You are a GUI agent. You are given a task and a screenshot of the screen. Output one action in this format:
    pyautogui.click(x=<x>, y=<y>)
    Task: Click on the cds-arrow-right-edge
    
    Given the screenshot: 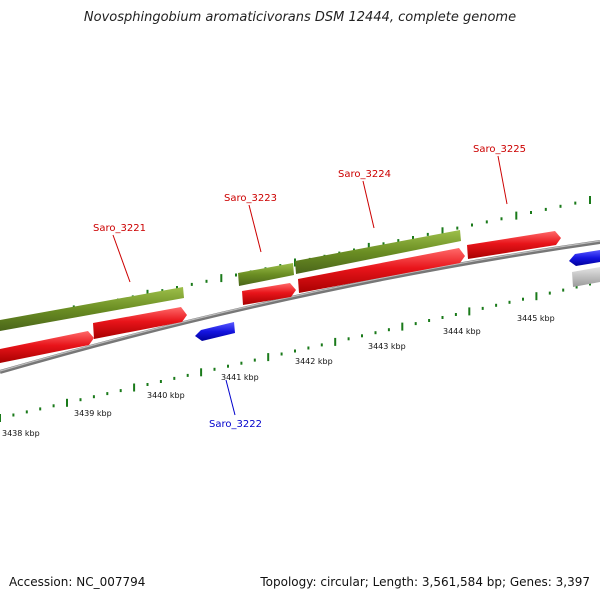 What is the action you would take?
    pyautogui.click(x=584, y=258)
    